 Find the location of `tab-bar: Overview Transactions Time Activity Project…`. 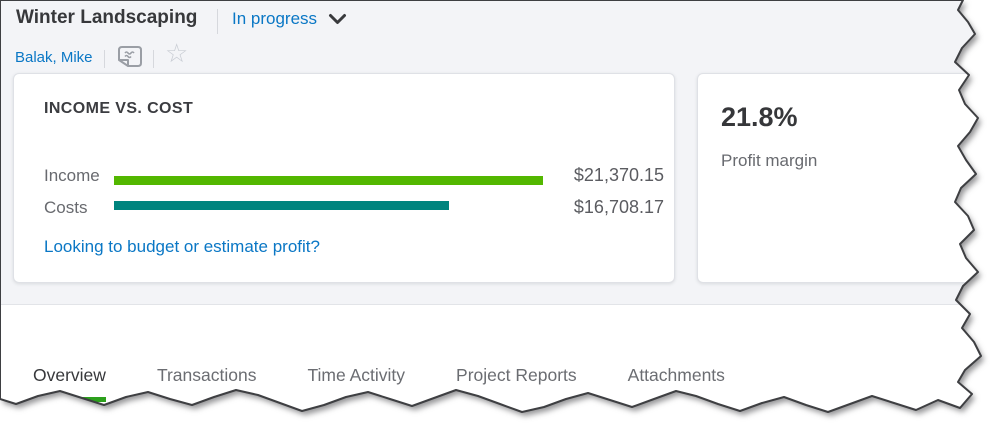

tab-bar: Overview Transactions Time Activity Project… is located at coordinates (379, 383).